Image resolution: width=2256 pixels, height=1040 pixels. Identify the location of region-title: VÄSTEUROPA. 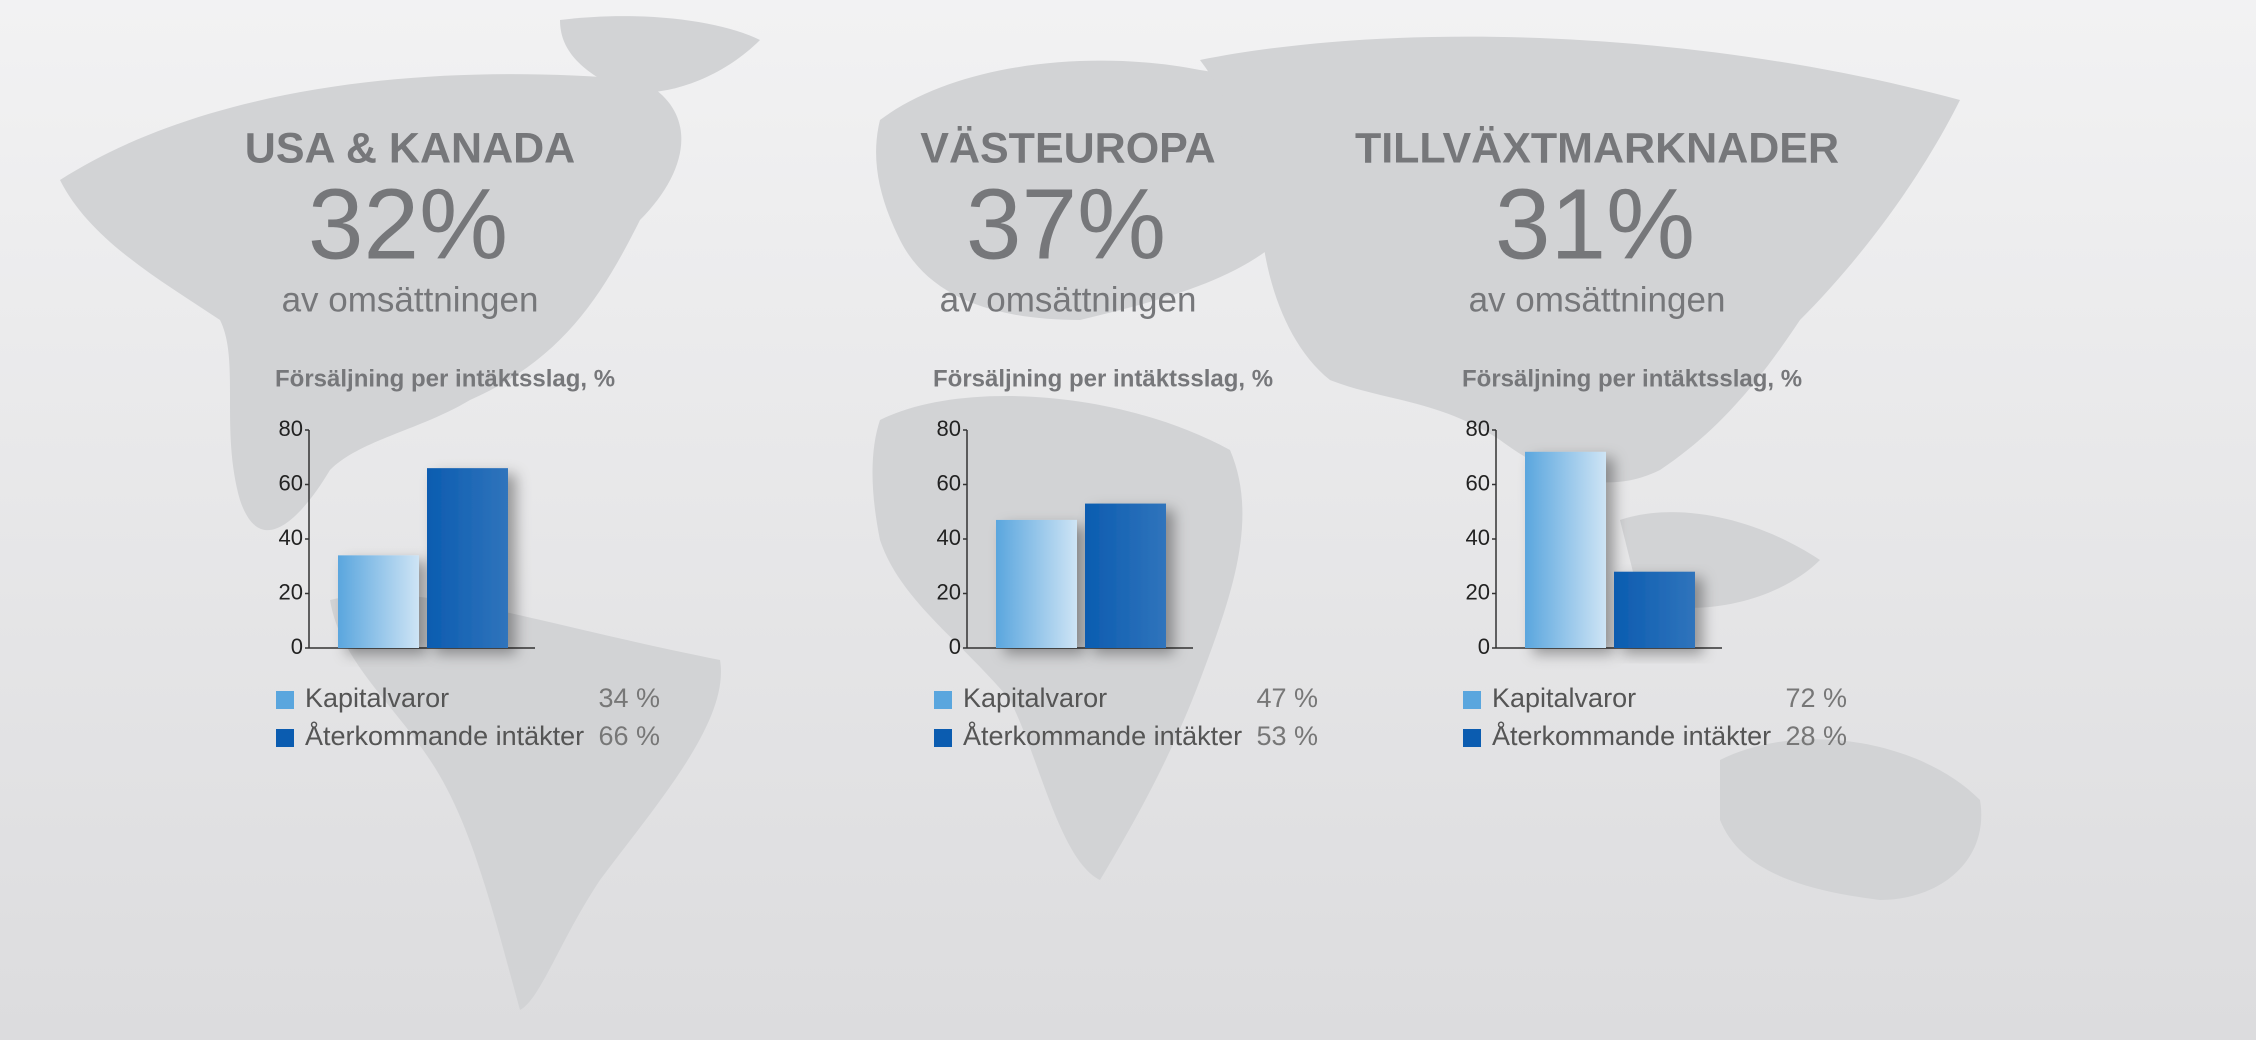
(1067, 148).